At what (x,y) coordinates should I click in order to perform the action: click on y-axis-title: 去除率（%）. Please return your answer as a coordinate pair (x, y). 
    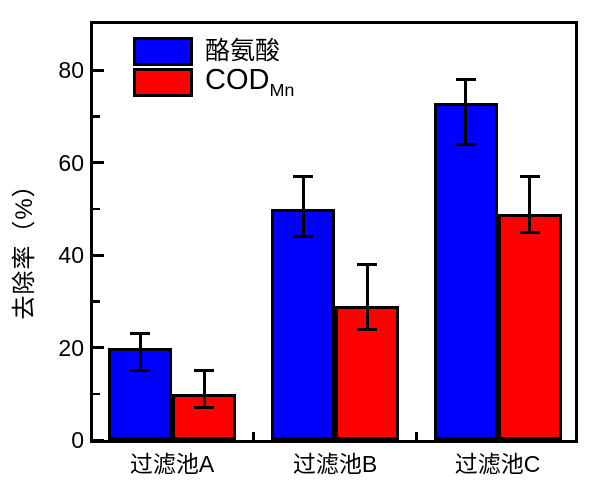
    Looking at the image, I should click on (24, 246).